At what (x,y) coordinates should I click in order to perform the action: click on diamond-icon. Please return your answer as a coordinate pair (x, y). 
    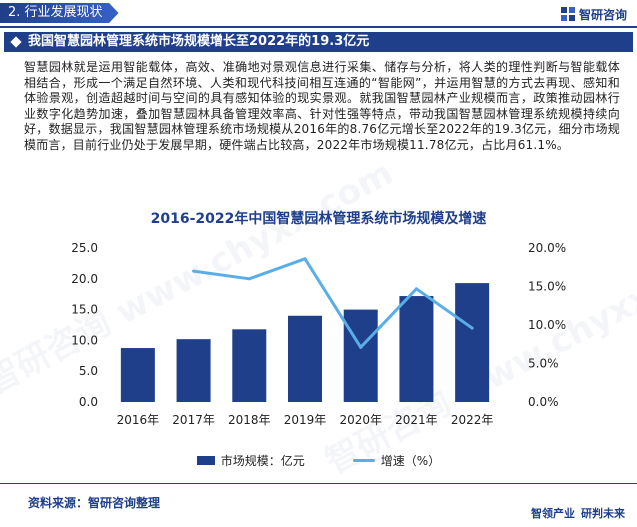
    Looking at the image, I should click on (16, 42).